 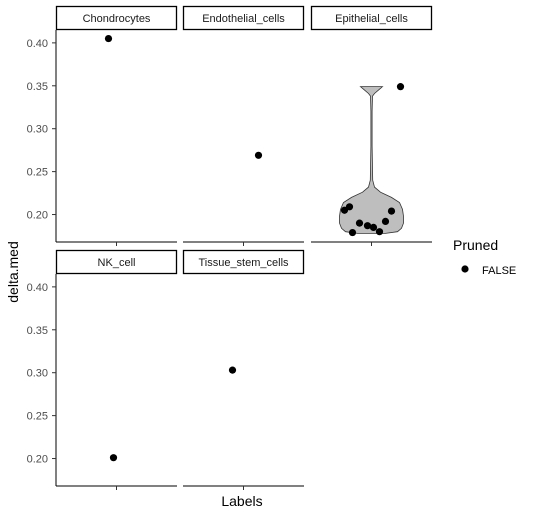 I want to click on facet-strip-label: Epithelial_cells, so click(x=371, y=19).